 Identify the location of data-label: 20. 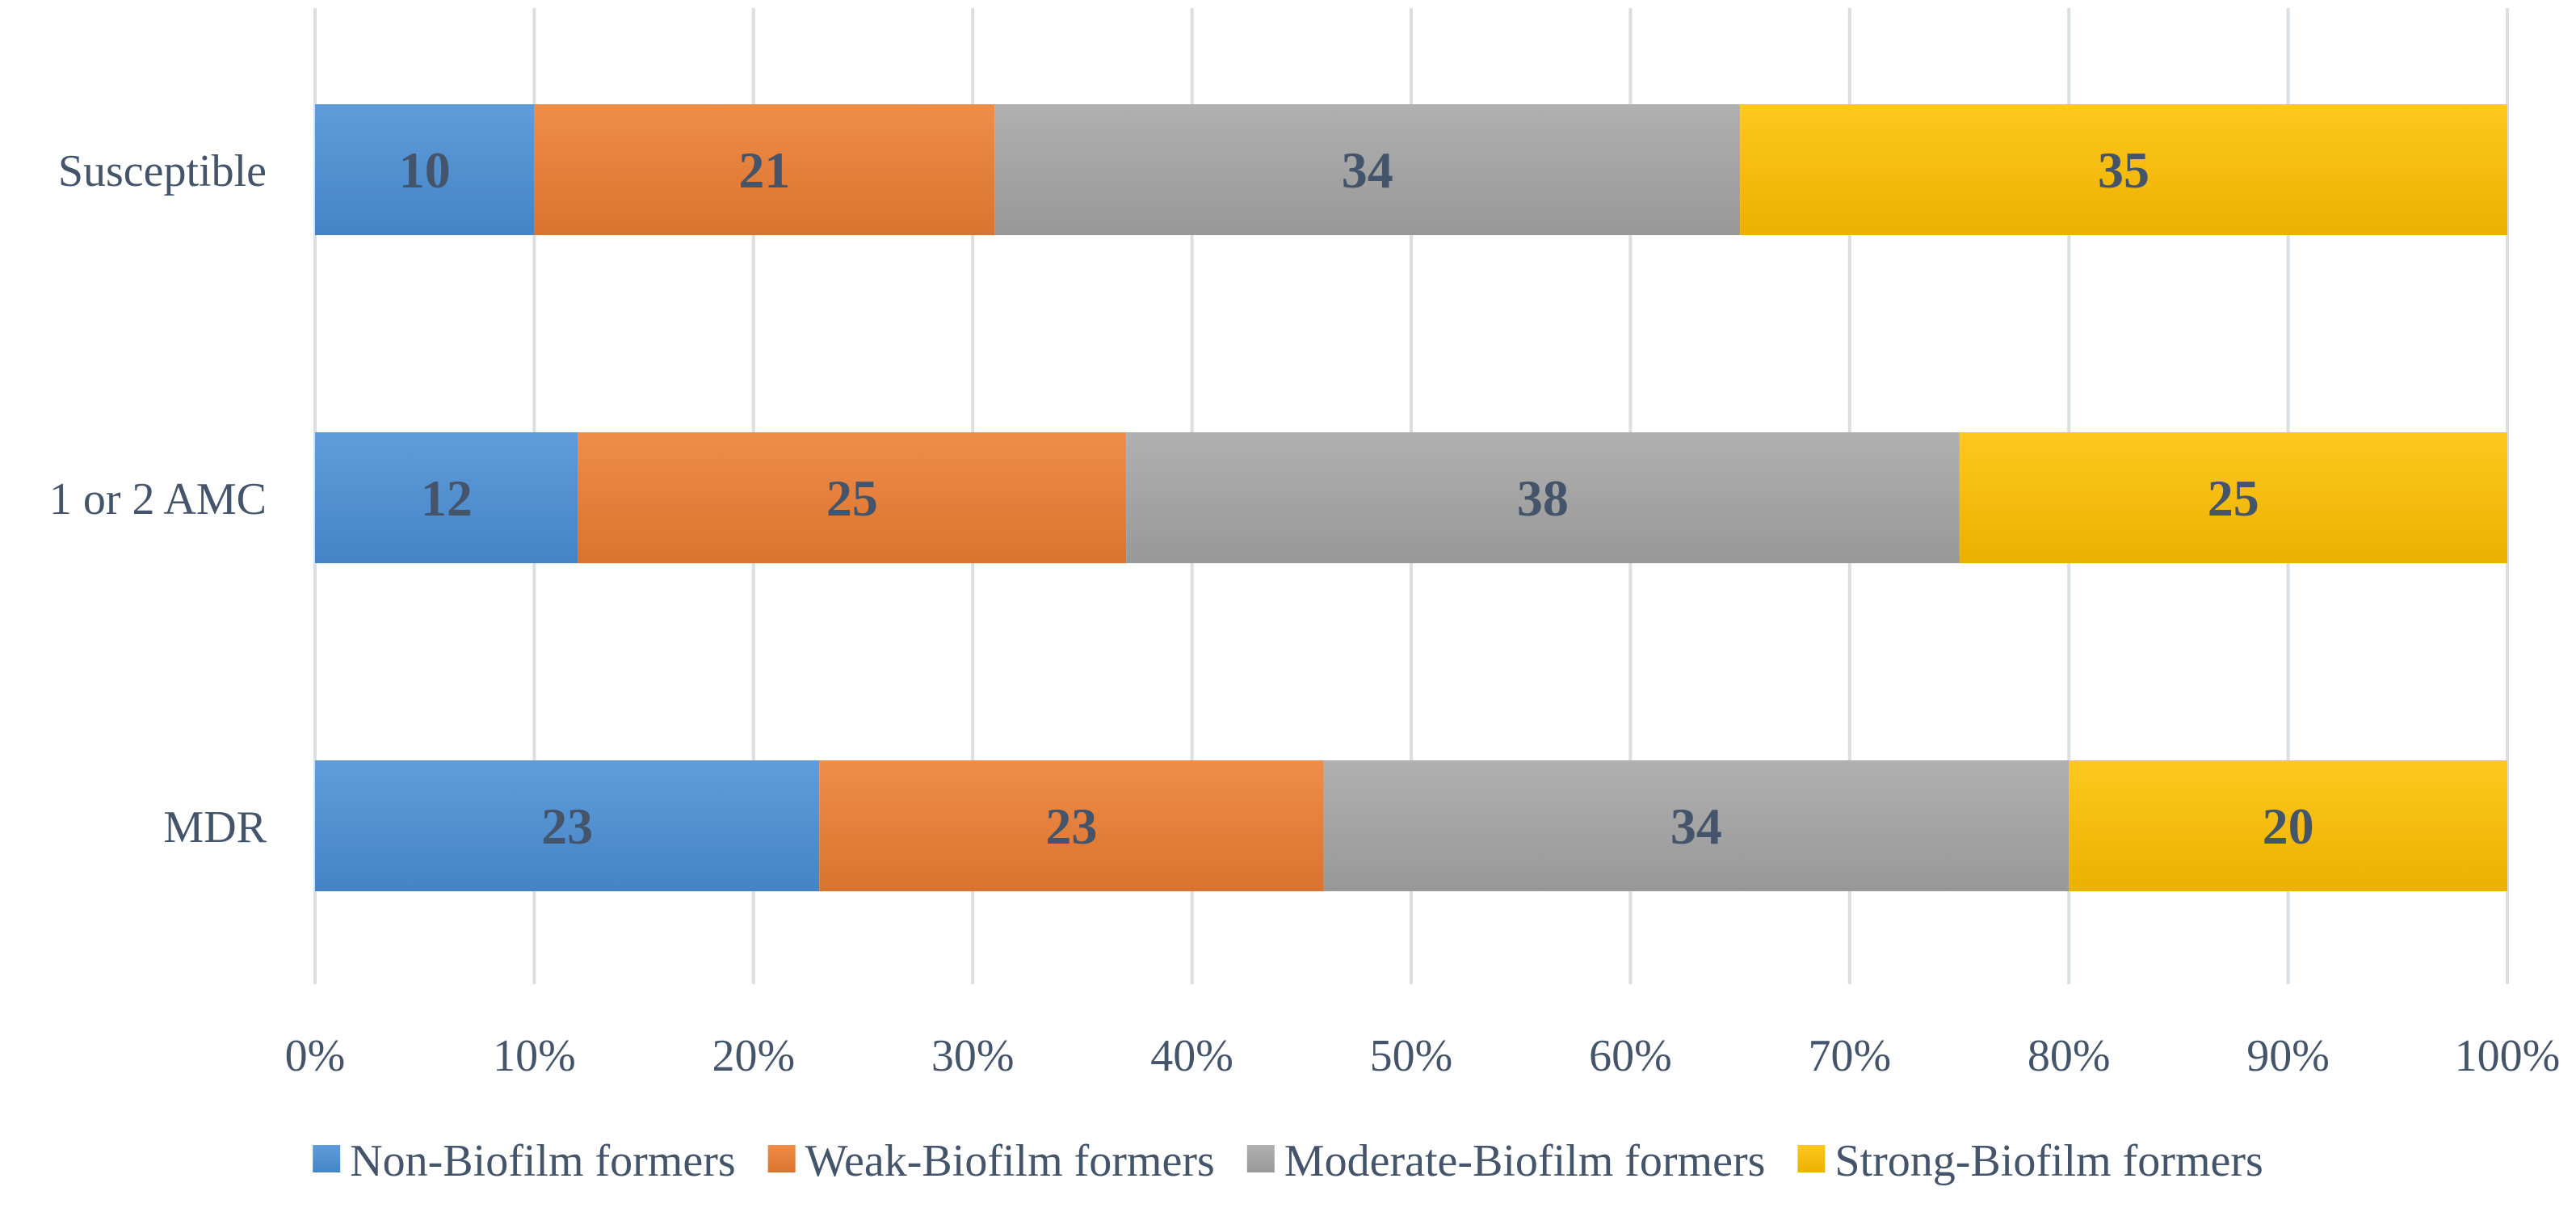
(2288, 826).